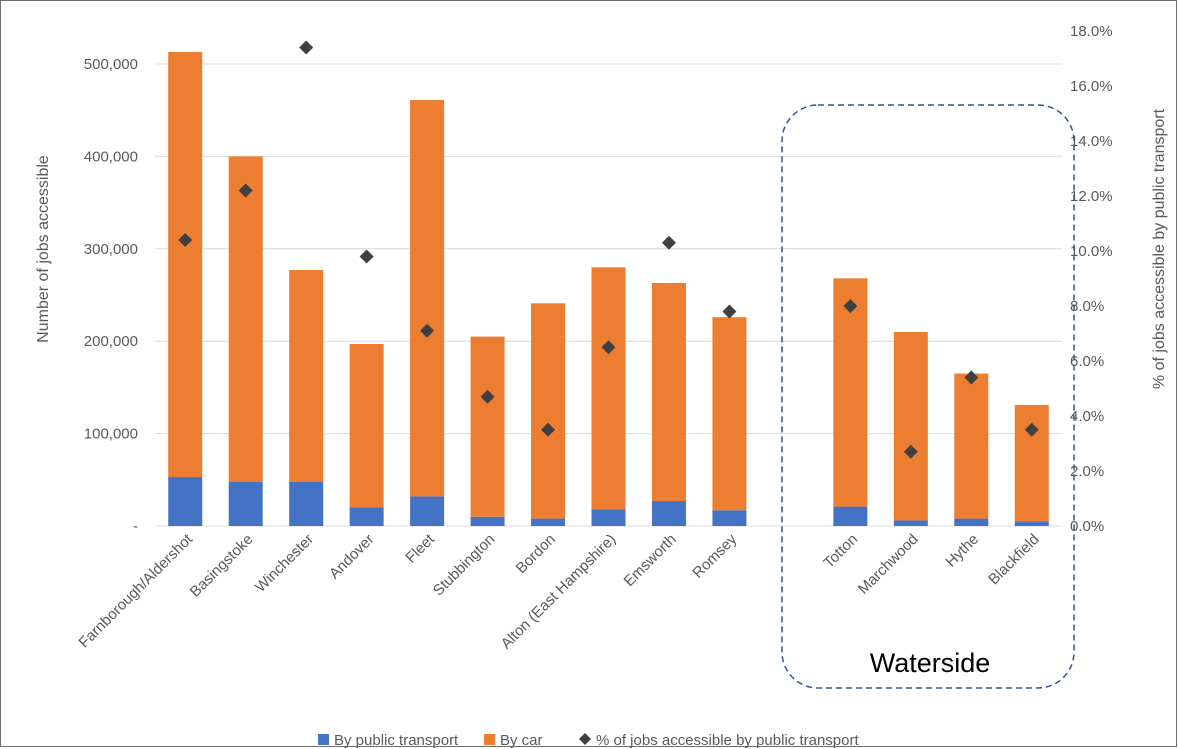 This screenshot has height=749, width=1179. What do you see at coordinates (135, 526) in the screenshot?
I see `y-left-tick-label: -` at bounding box center [135, 526].